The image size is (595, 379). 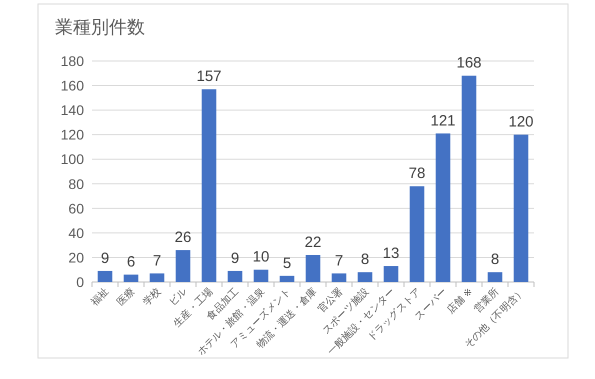 What do you see at coordinates (80, 282) in the screenshot?
I see `y-tick-label: 0` at bounding box center [80, 282].